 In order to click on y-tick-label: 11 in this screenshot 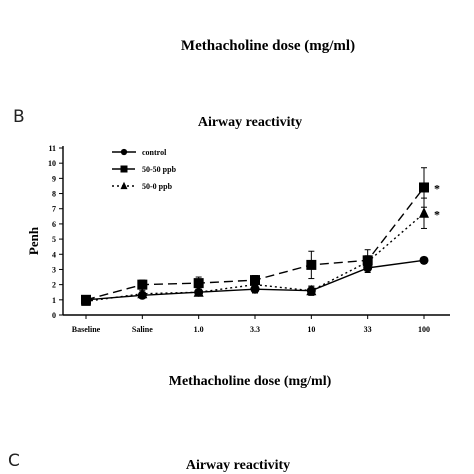, I will do `click(52, 148)`.